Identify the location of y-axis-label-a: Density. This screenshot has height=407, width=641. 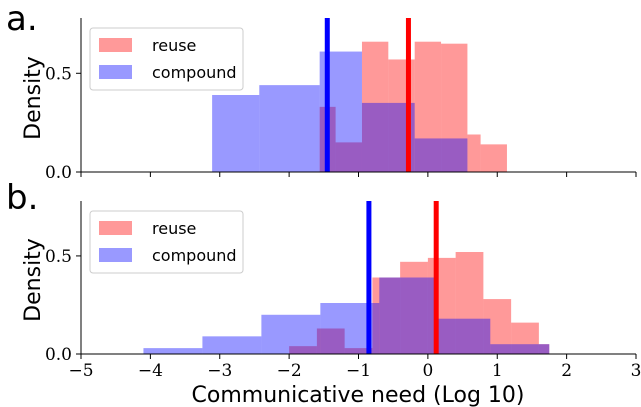
(33, 98).